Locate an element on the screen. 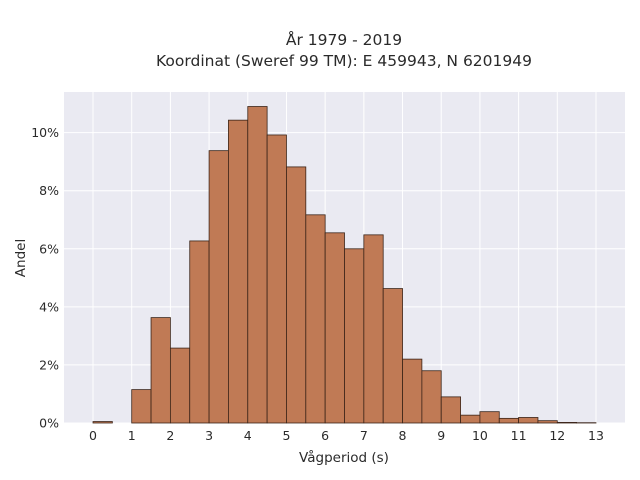  y-tick-label: 2% is located at coordinates (49, 364).